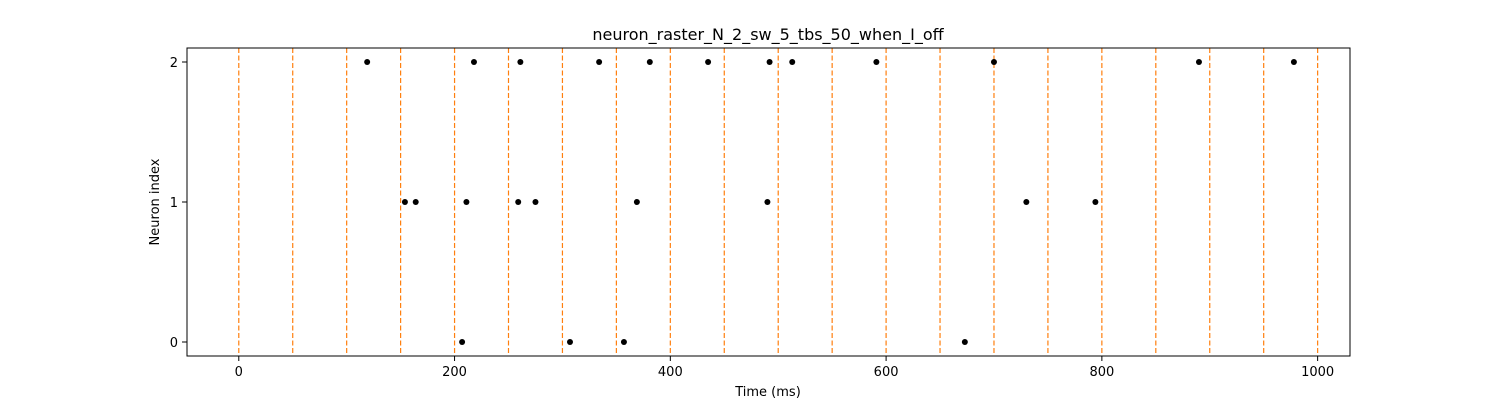 The width and height of the screenshot is (1500, 400). What do you see at coordinates (239, 372) in the screenshot?
I see `x-tick-label: 0` at bounding box center [239, 372].